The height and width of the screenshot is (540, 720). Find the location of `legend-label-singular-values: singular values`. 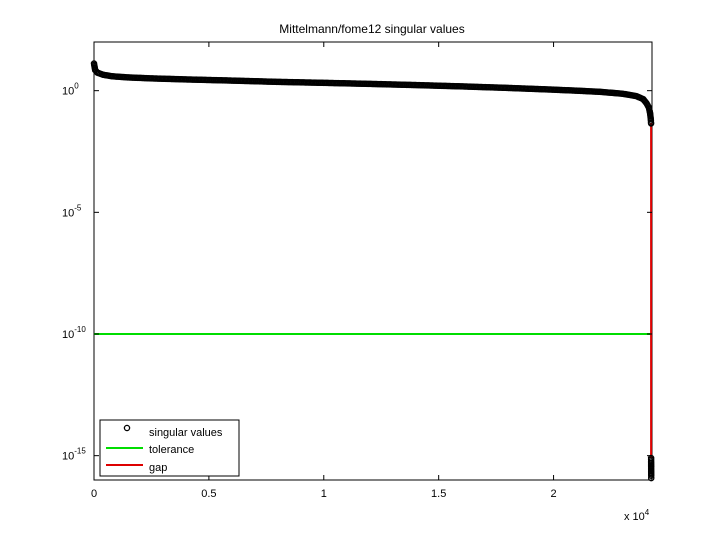

legend-label-singular-values: singular values is located at coordinates (186, 433).